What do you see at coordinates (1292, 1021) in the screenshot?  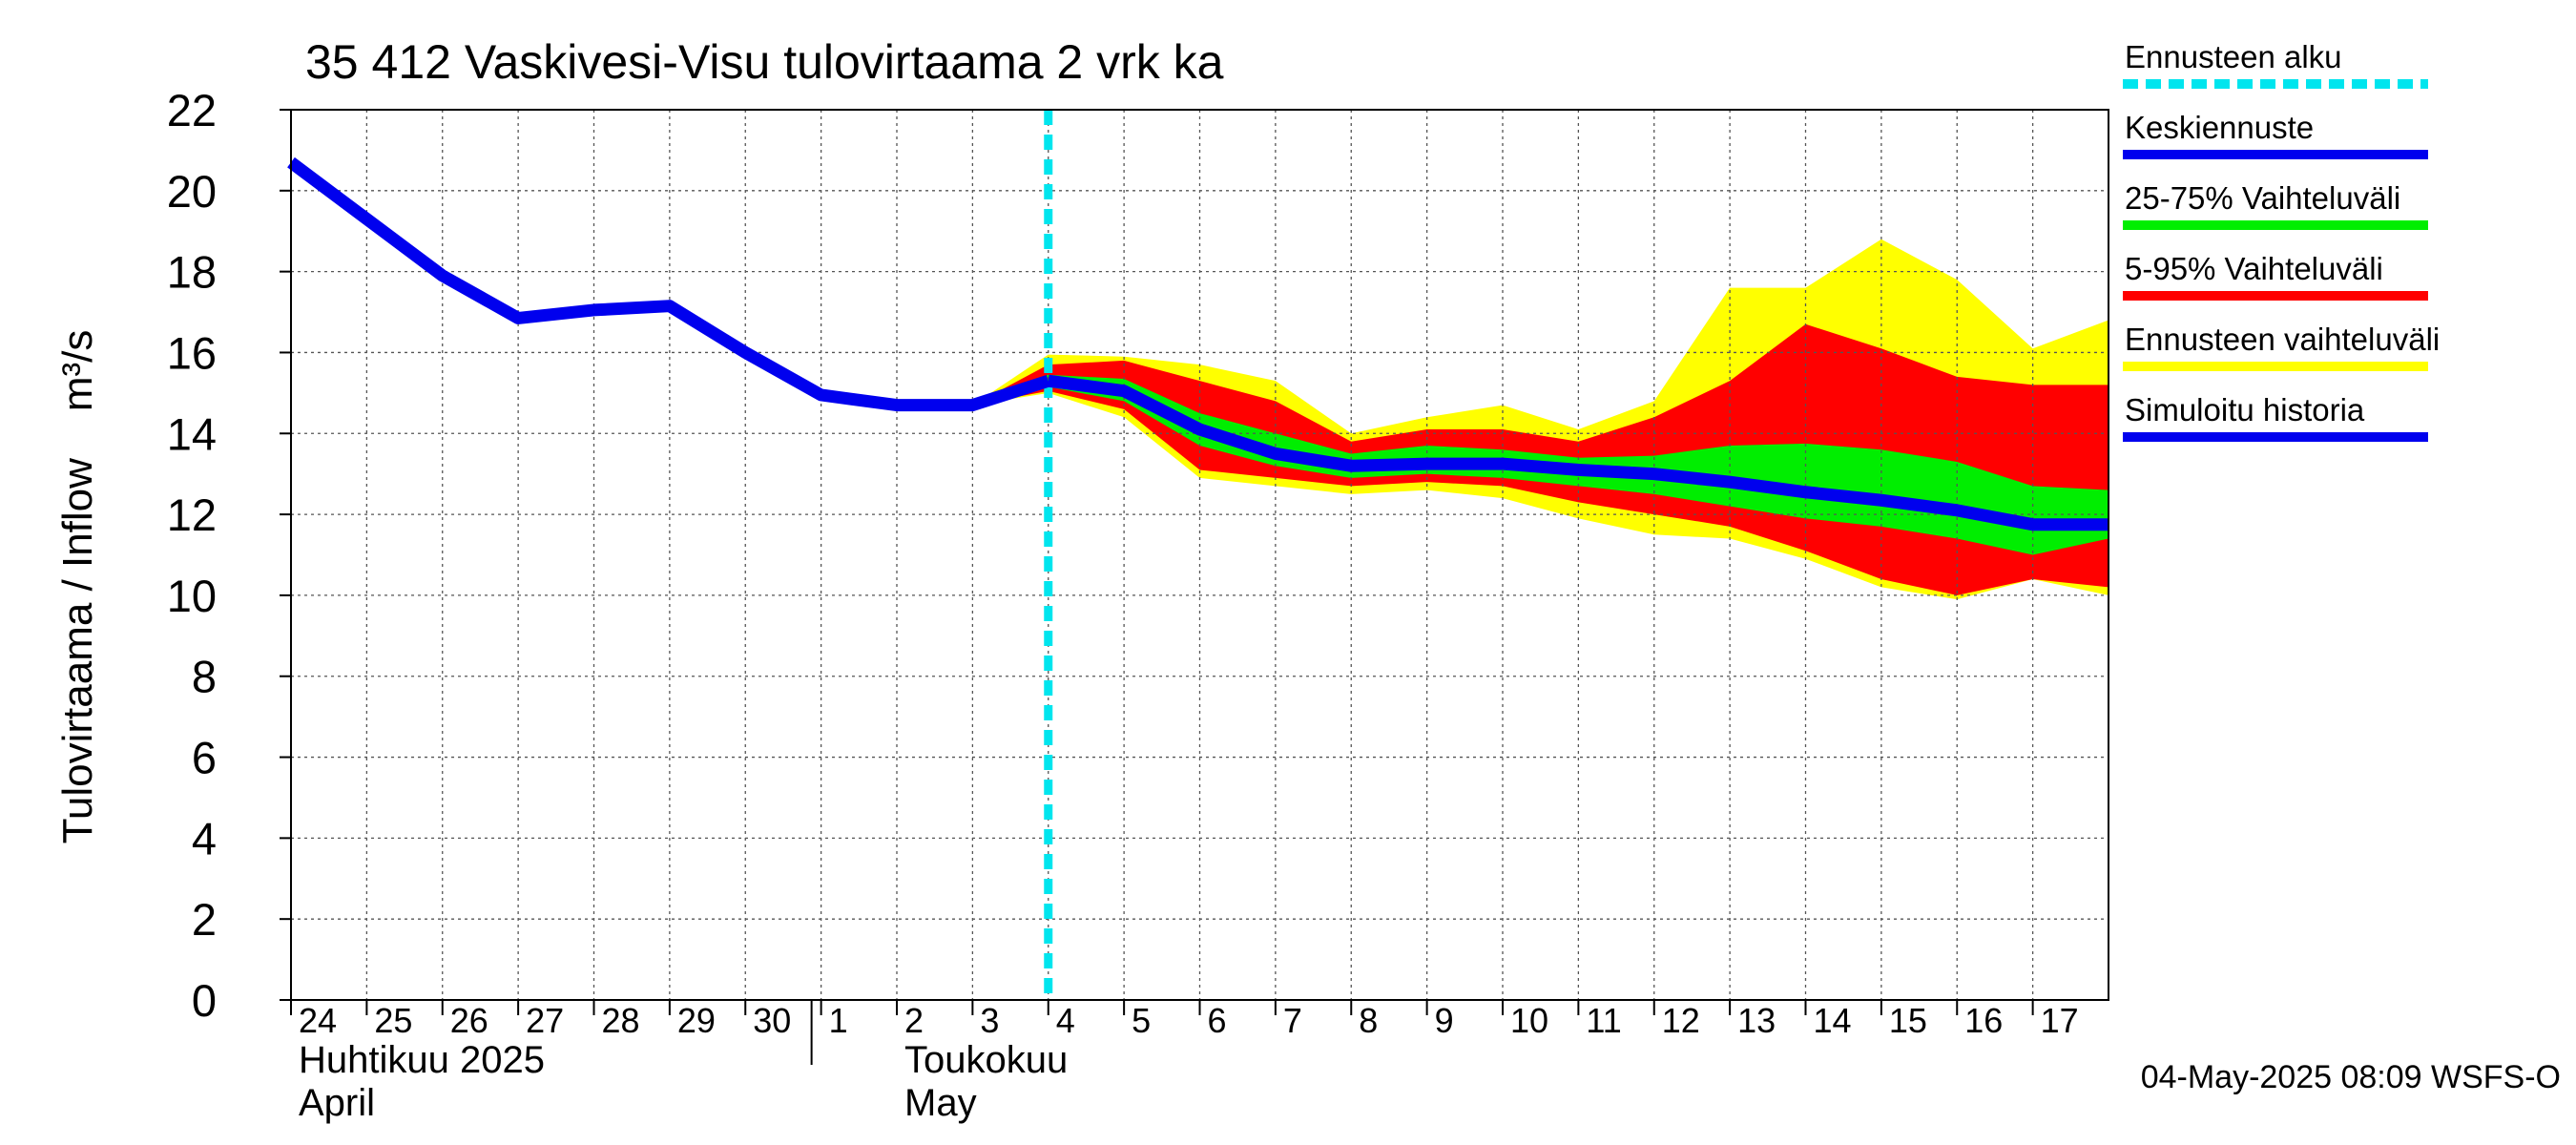 I see `x-tick-label: 7` at bounding box center [1292, 1021].